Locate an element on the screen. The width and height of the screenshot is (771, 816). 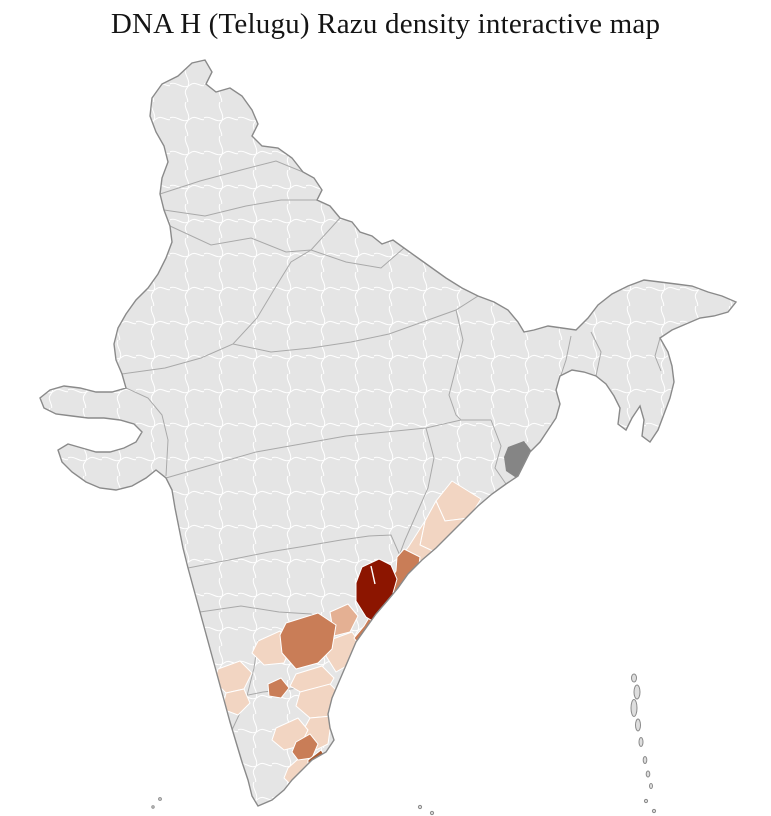
density-districts is located at coordinates (347, 634).